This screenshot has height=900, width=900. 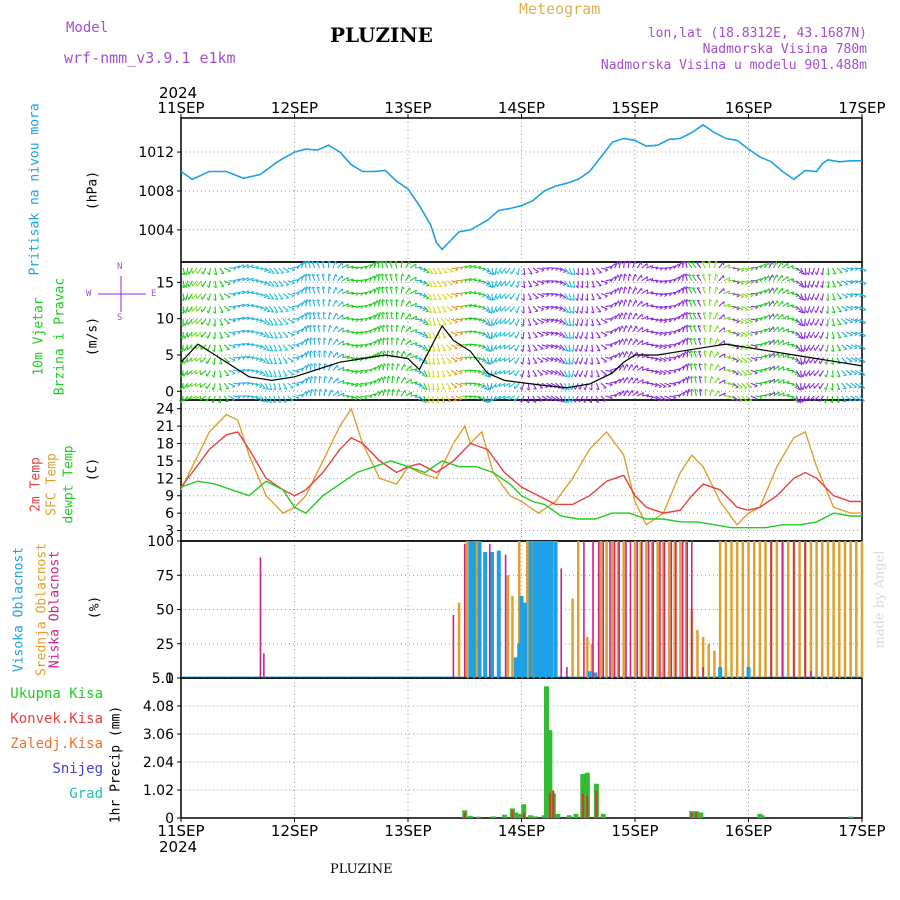 I want to click on year-top: 2024, so click(x=178, y=93).